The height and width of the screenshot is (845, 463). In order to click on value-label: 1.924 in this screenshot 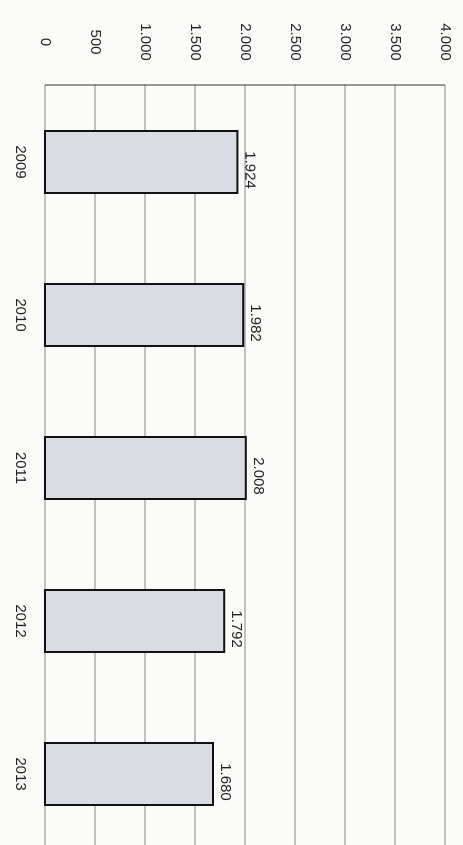, I will do `click(249, 170)`.